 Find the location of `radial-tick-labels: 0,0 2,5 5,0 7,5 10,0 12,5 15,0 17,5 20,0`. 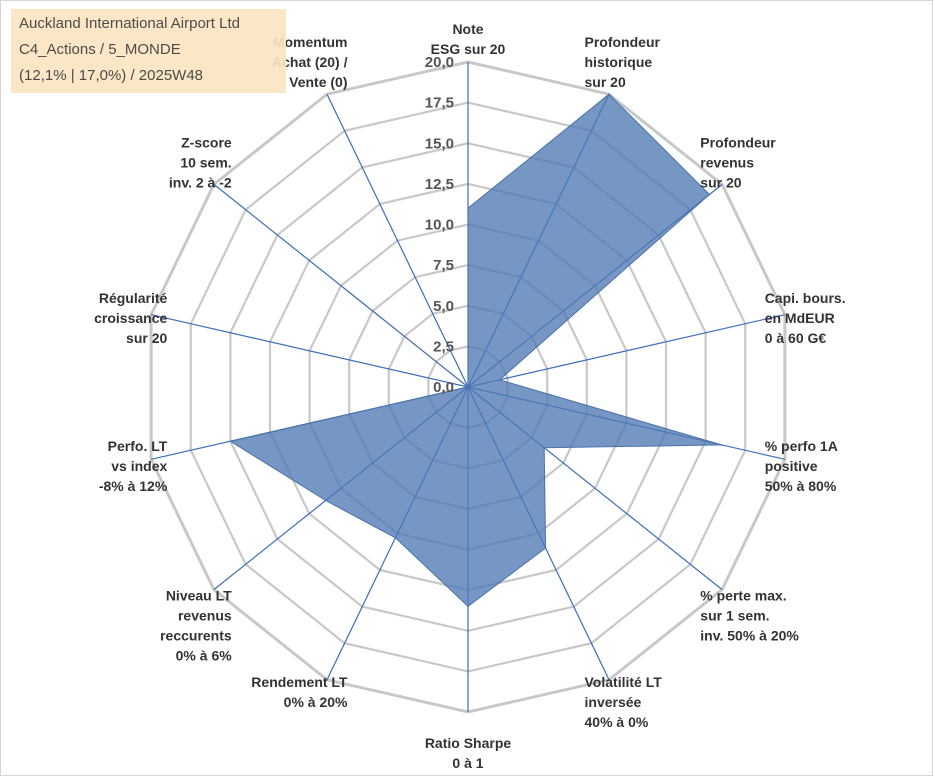

radial-tick-labels: 0,0 2,5 5,0 7,5 10,0 12,5 15,0 17,5 20,0 is located at coordinates (439, 225).